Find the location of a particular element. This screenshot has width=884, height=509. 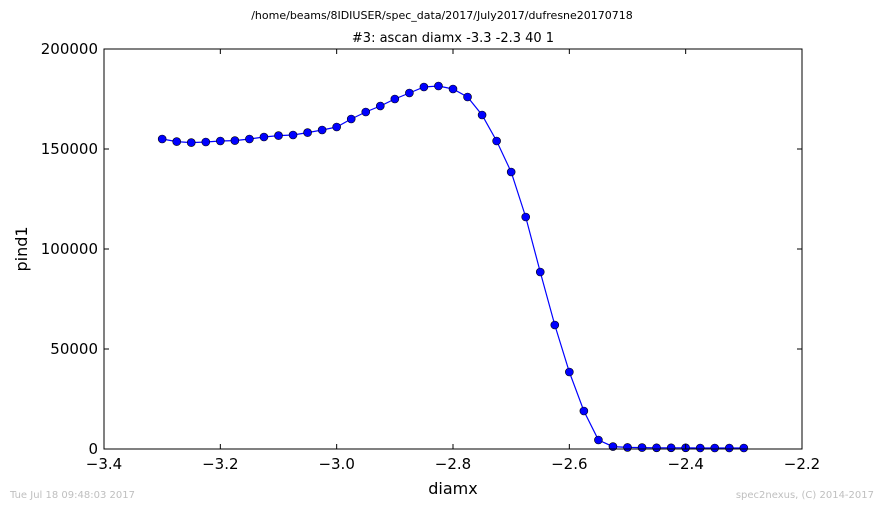

x-tick-label: −2.2 is located at coordinates (802, 464).